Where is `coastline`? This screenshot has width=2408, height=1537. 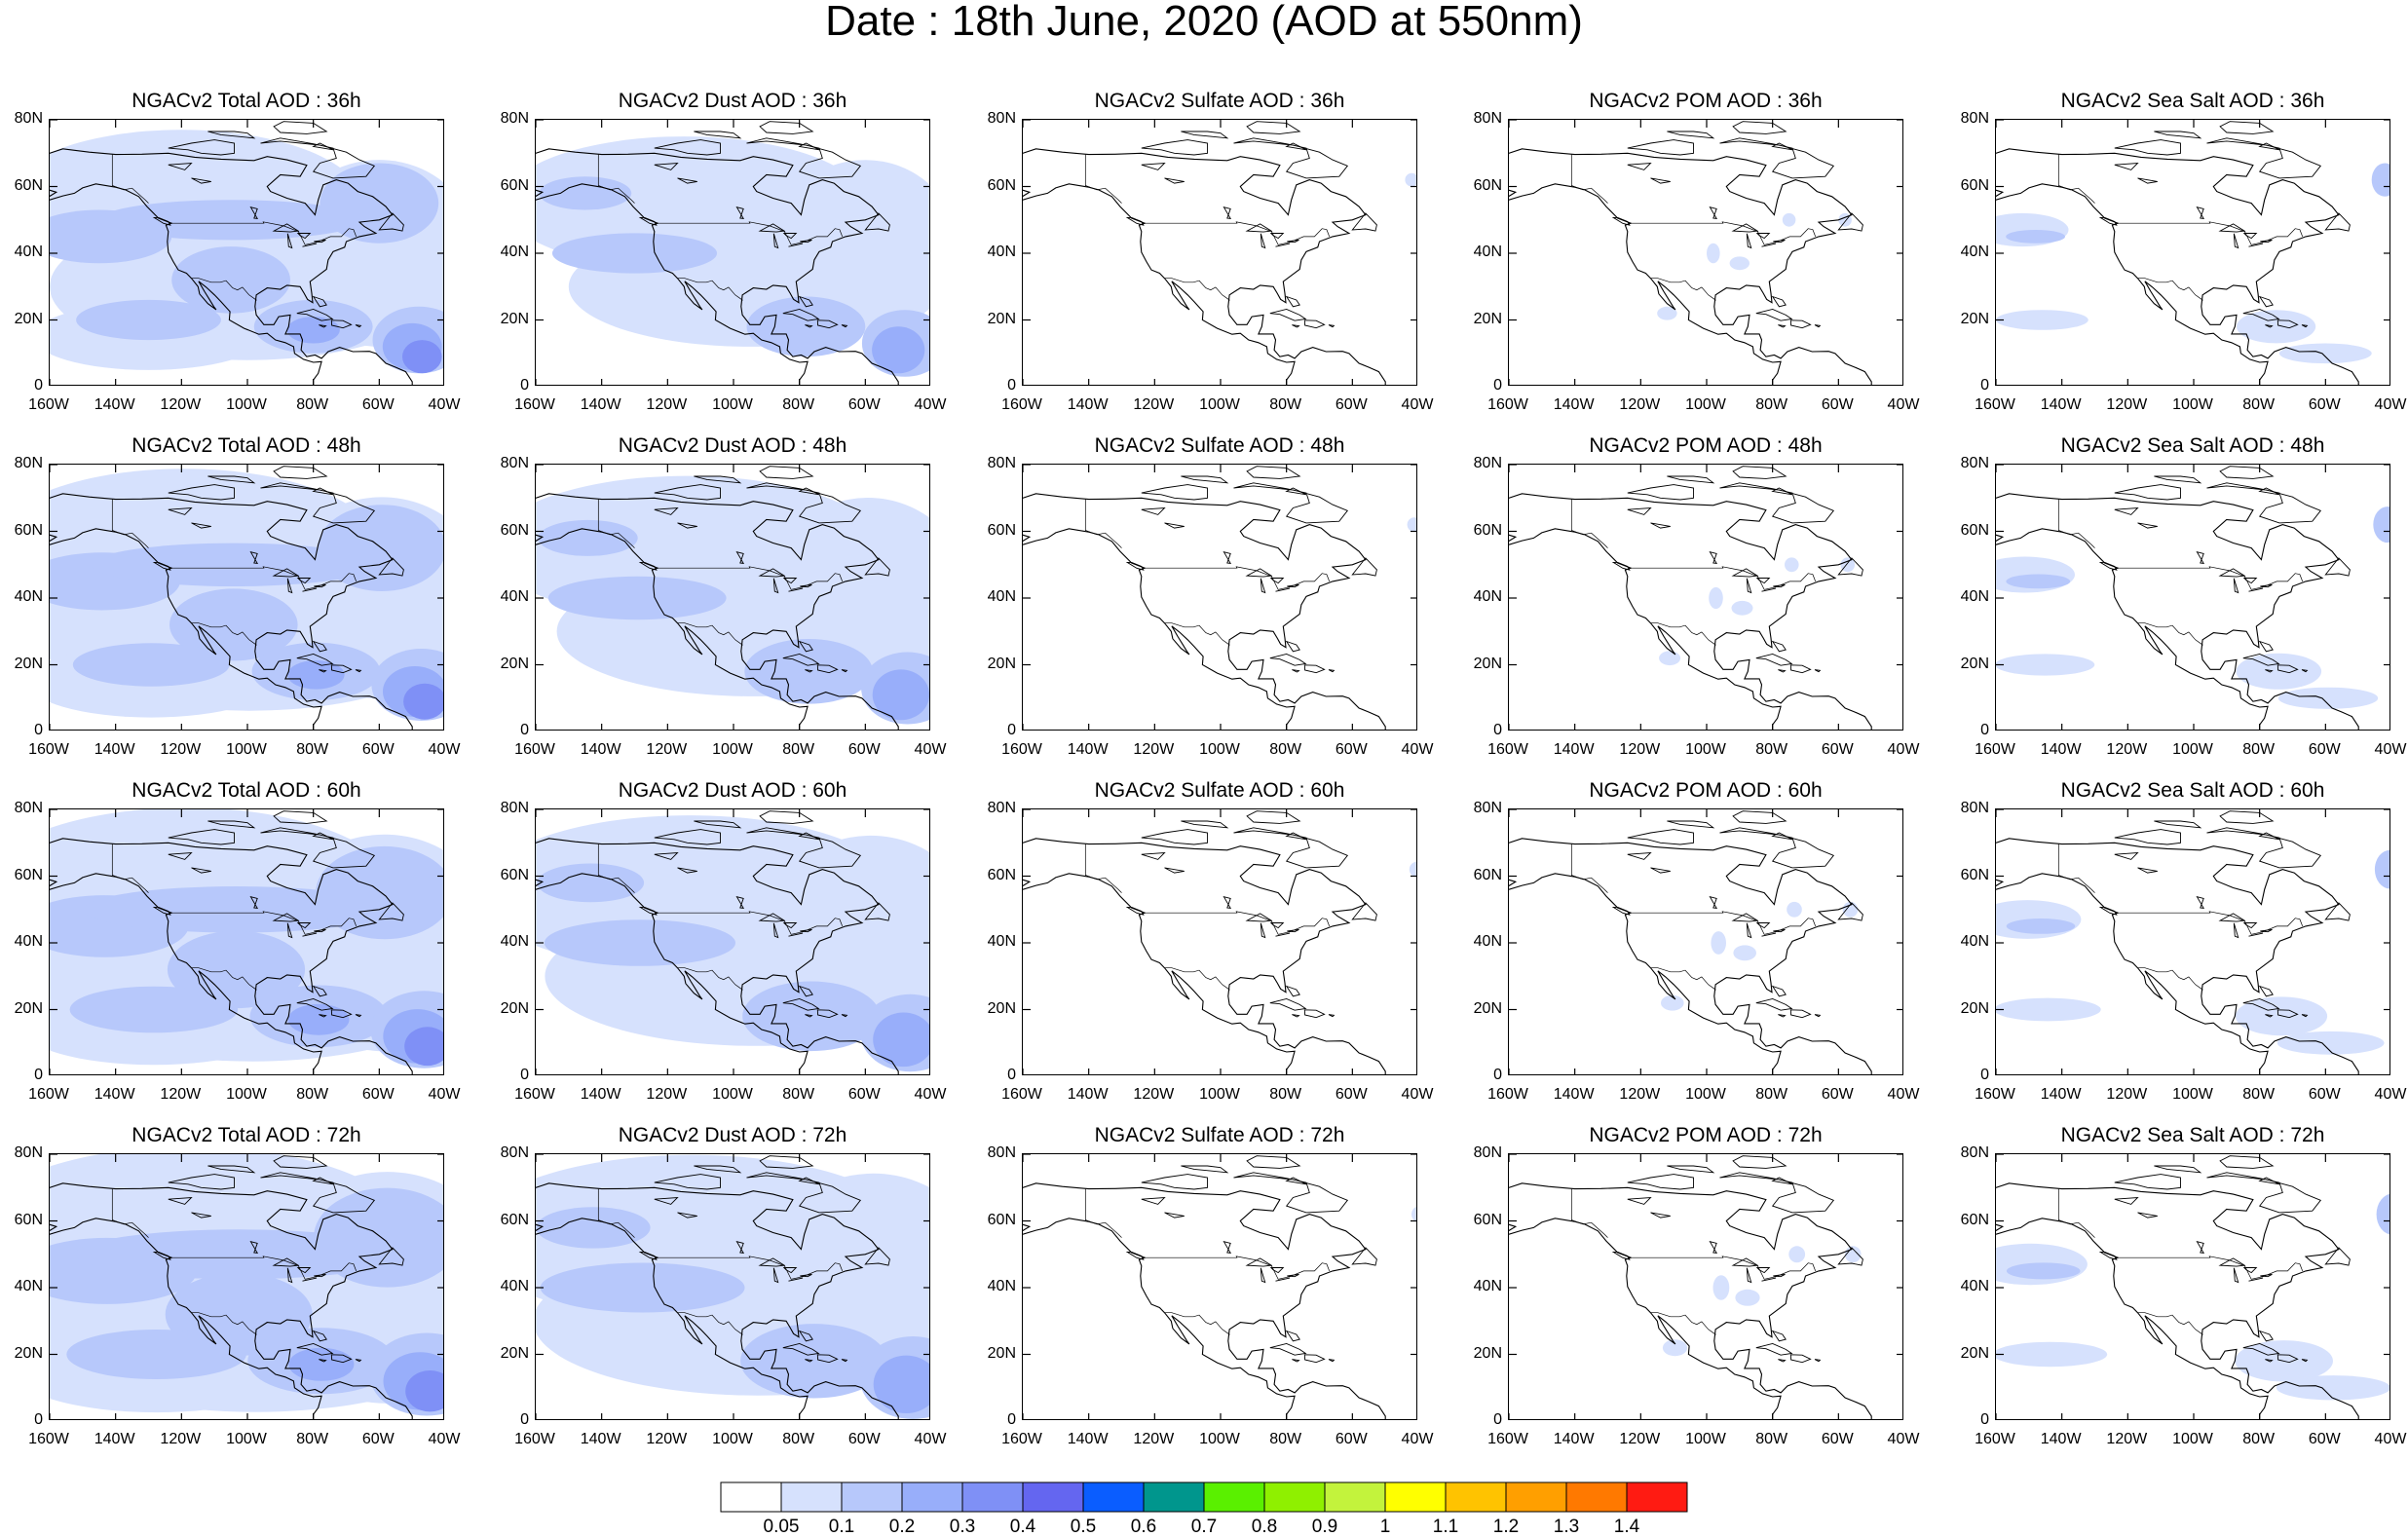 coastline is located at coordinates (1690, 1300).